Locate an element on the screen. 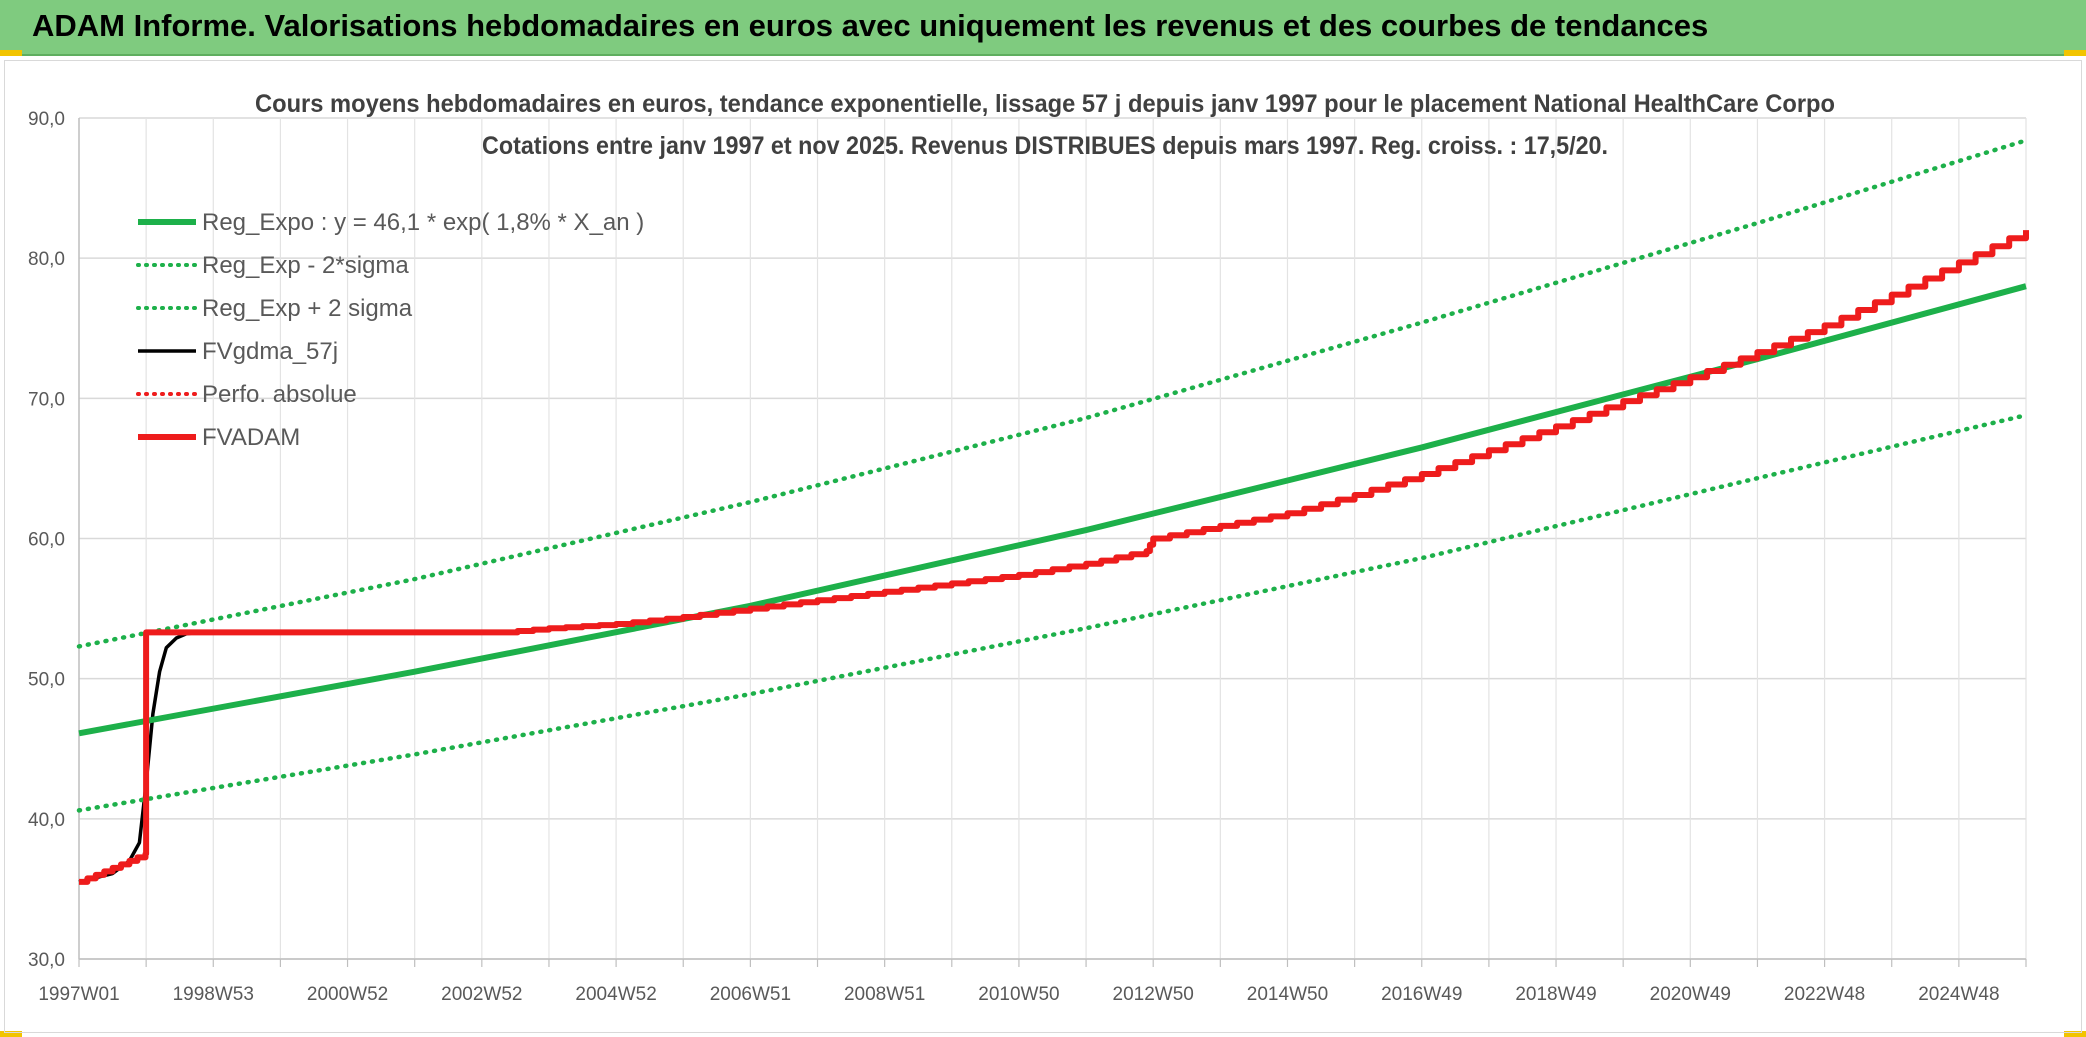 The image size is (2086, 1037). y-tick-label: 30,0 is located at coordinates (46, 960).